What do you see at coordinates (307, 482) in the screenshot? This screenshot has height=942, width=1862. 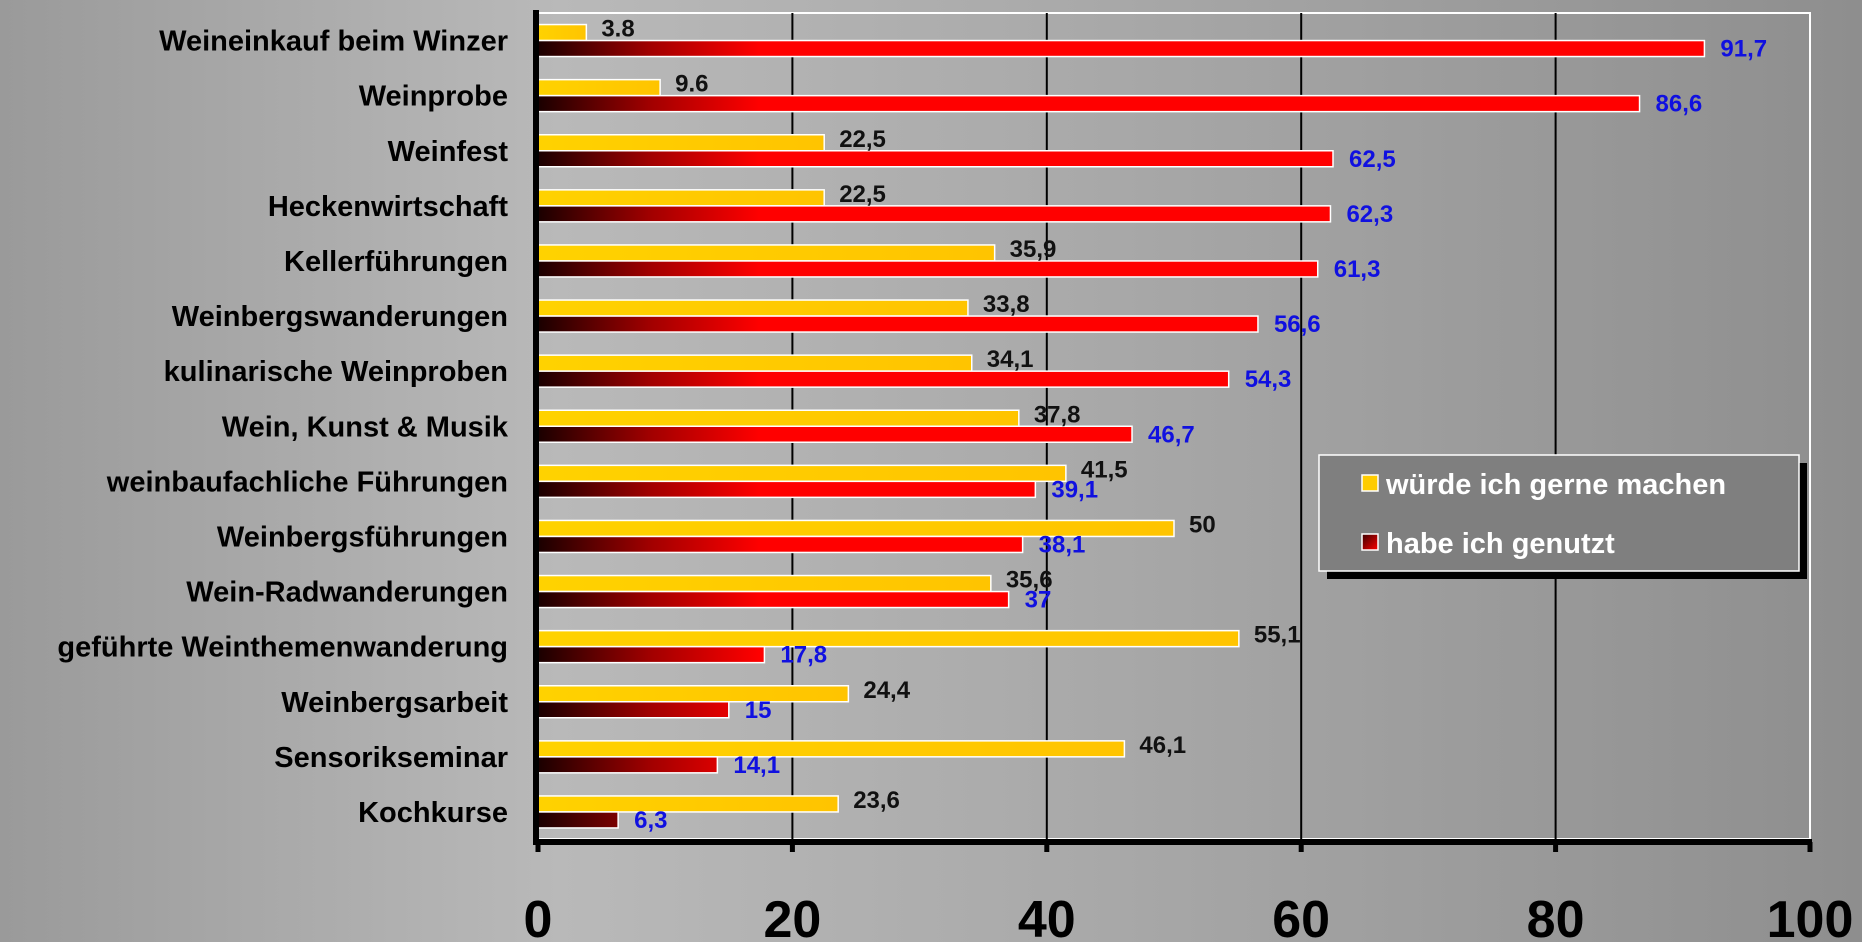 I see `category-label: weinbaufachliche Führungen` at bounding box center [307, 482].